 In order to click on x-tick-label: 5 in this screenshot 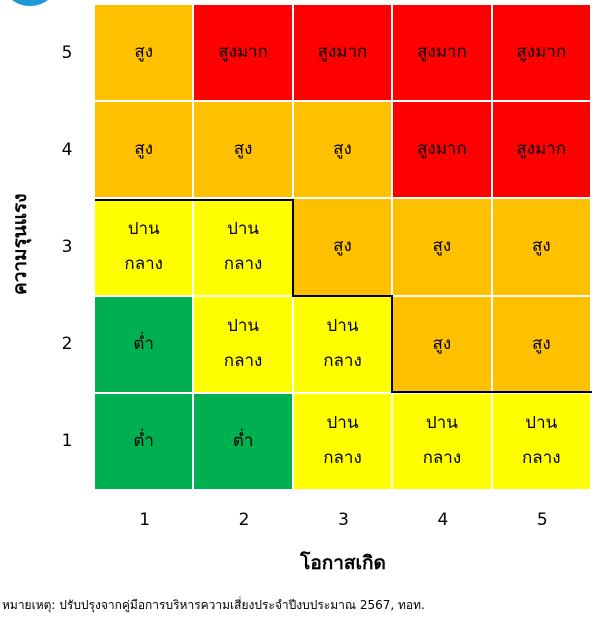, I will do `click(542, 520)`.